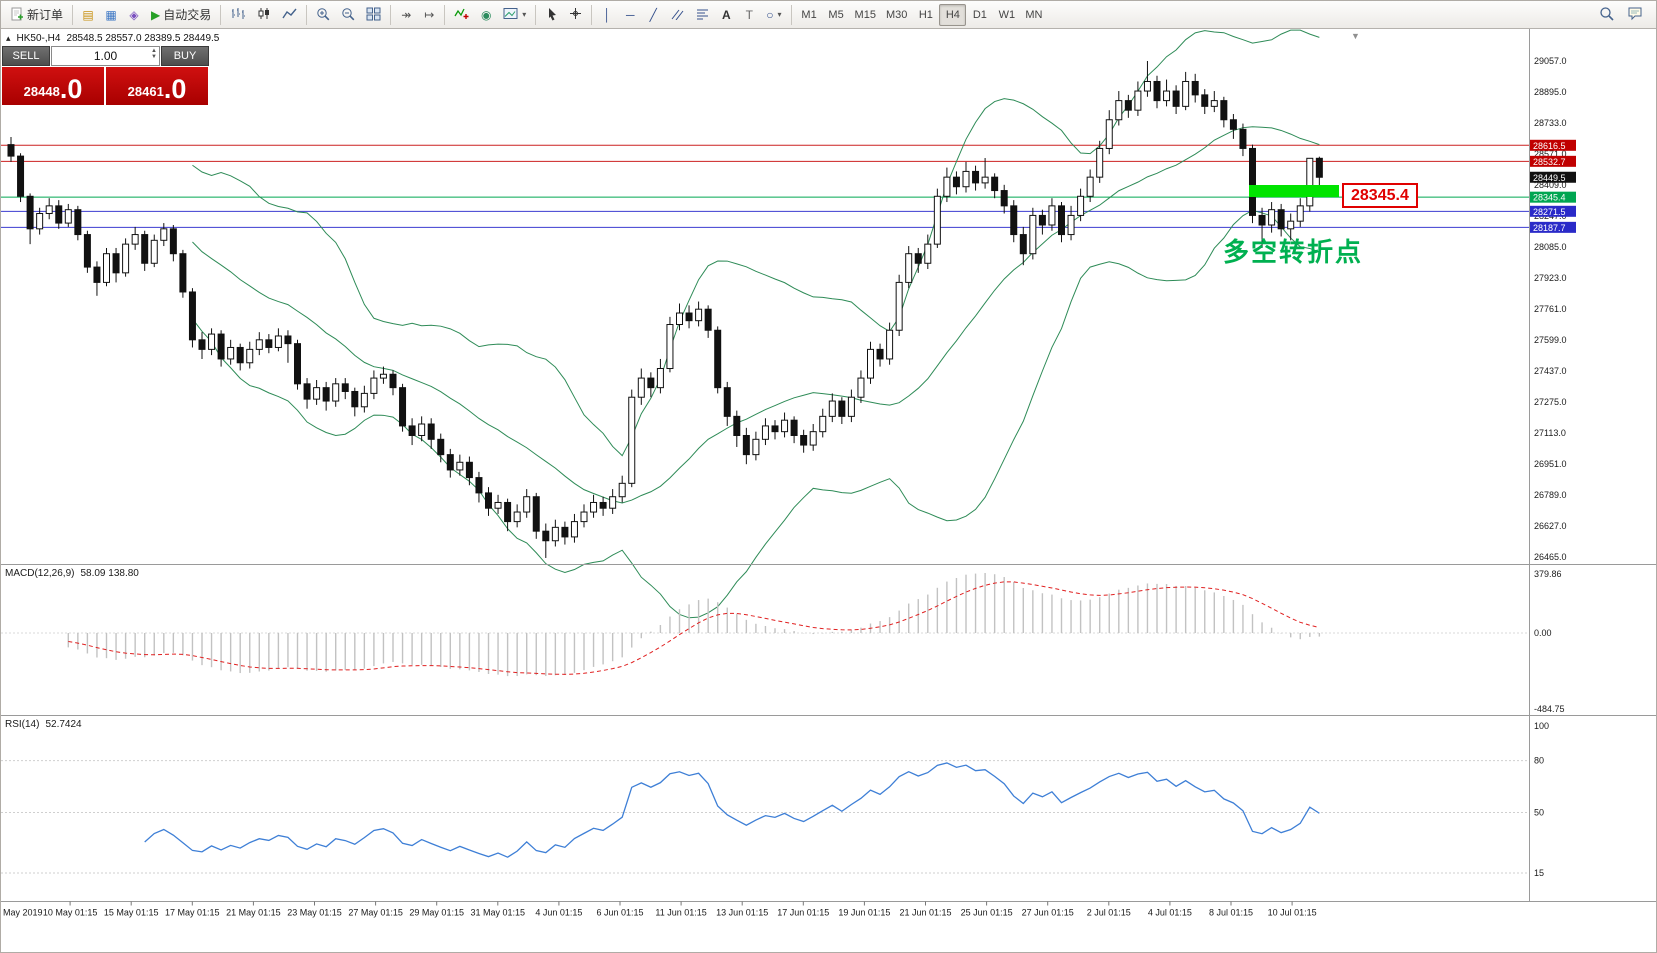 Image resolution: width=1657 pixels, height=953 pixels. What do you see at coordinates (1549, 146) in the screenshot?
I see `price-tag-label: 28616.5` at bounding box center [1549, 146].